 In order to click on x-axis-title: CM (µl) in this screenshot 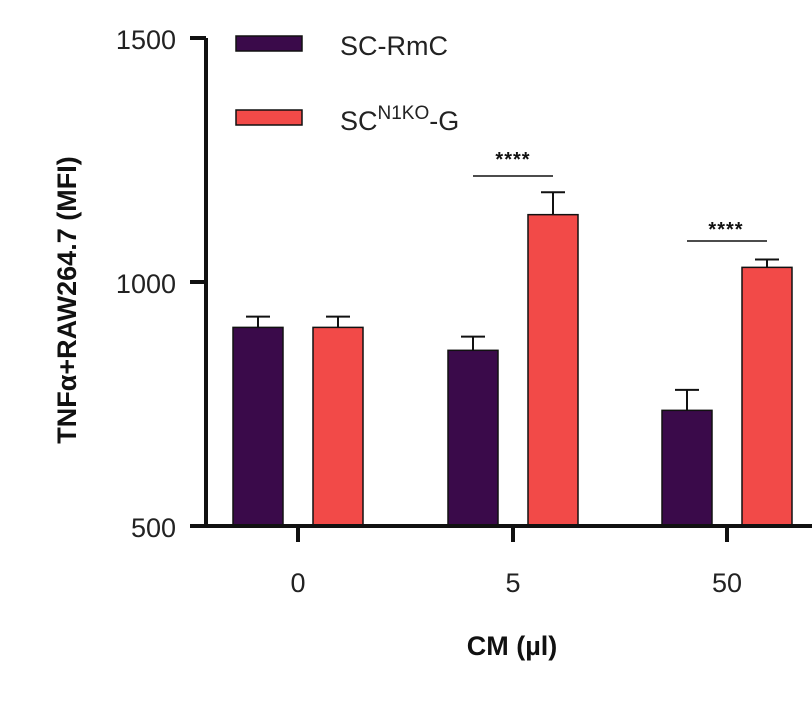, I will do `click(512, 646)`.